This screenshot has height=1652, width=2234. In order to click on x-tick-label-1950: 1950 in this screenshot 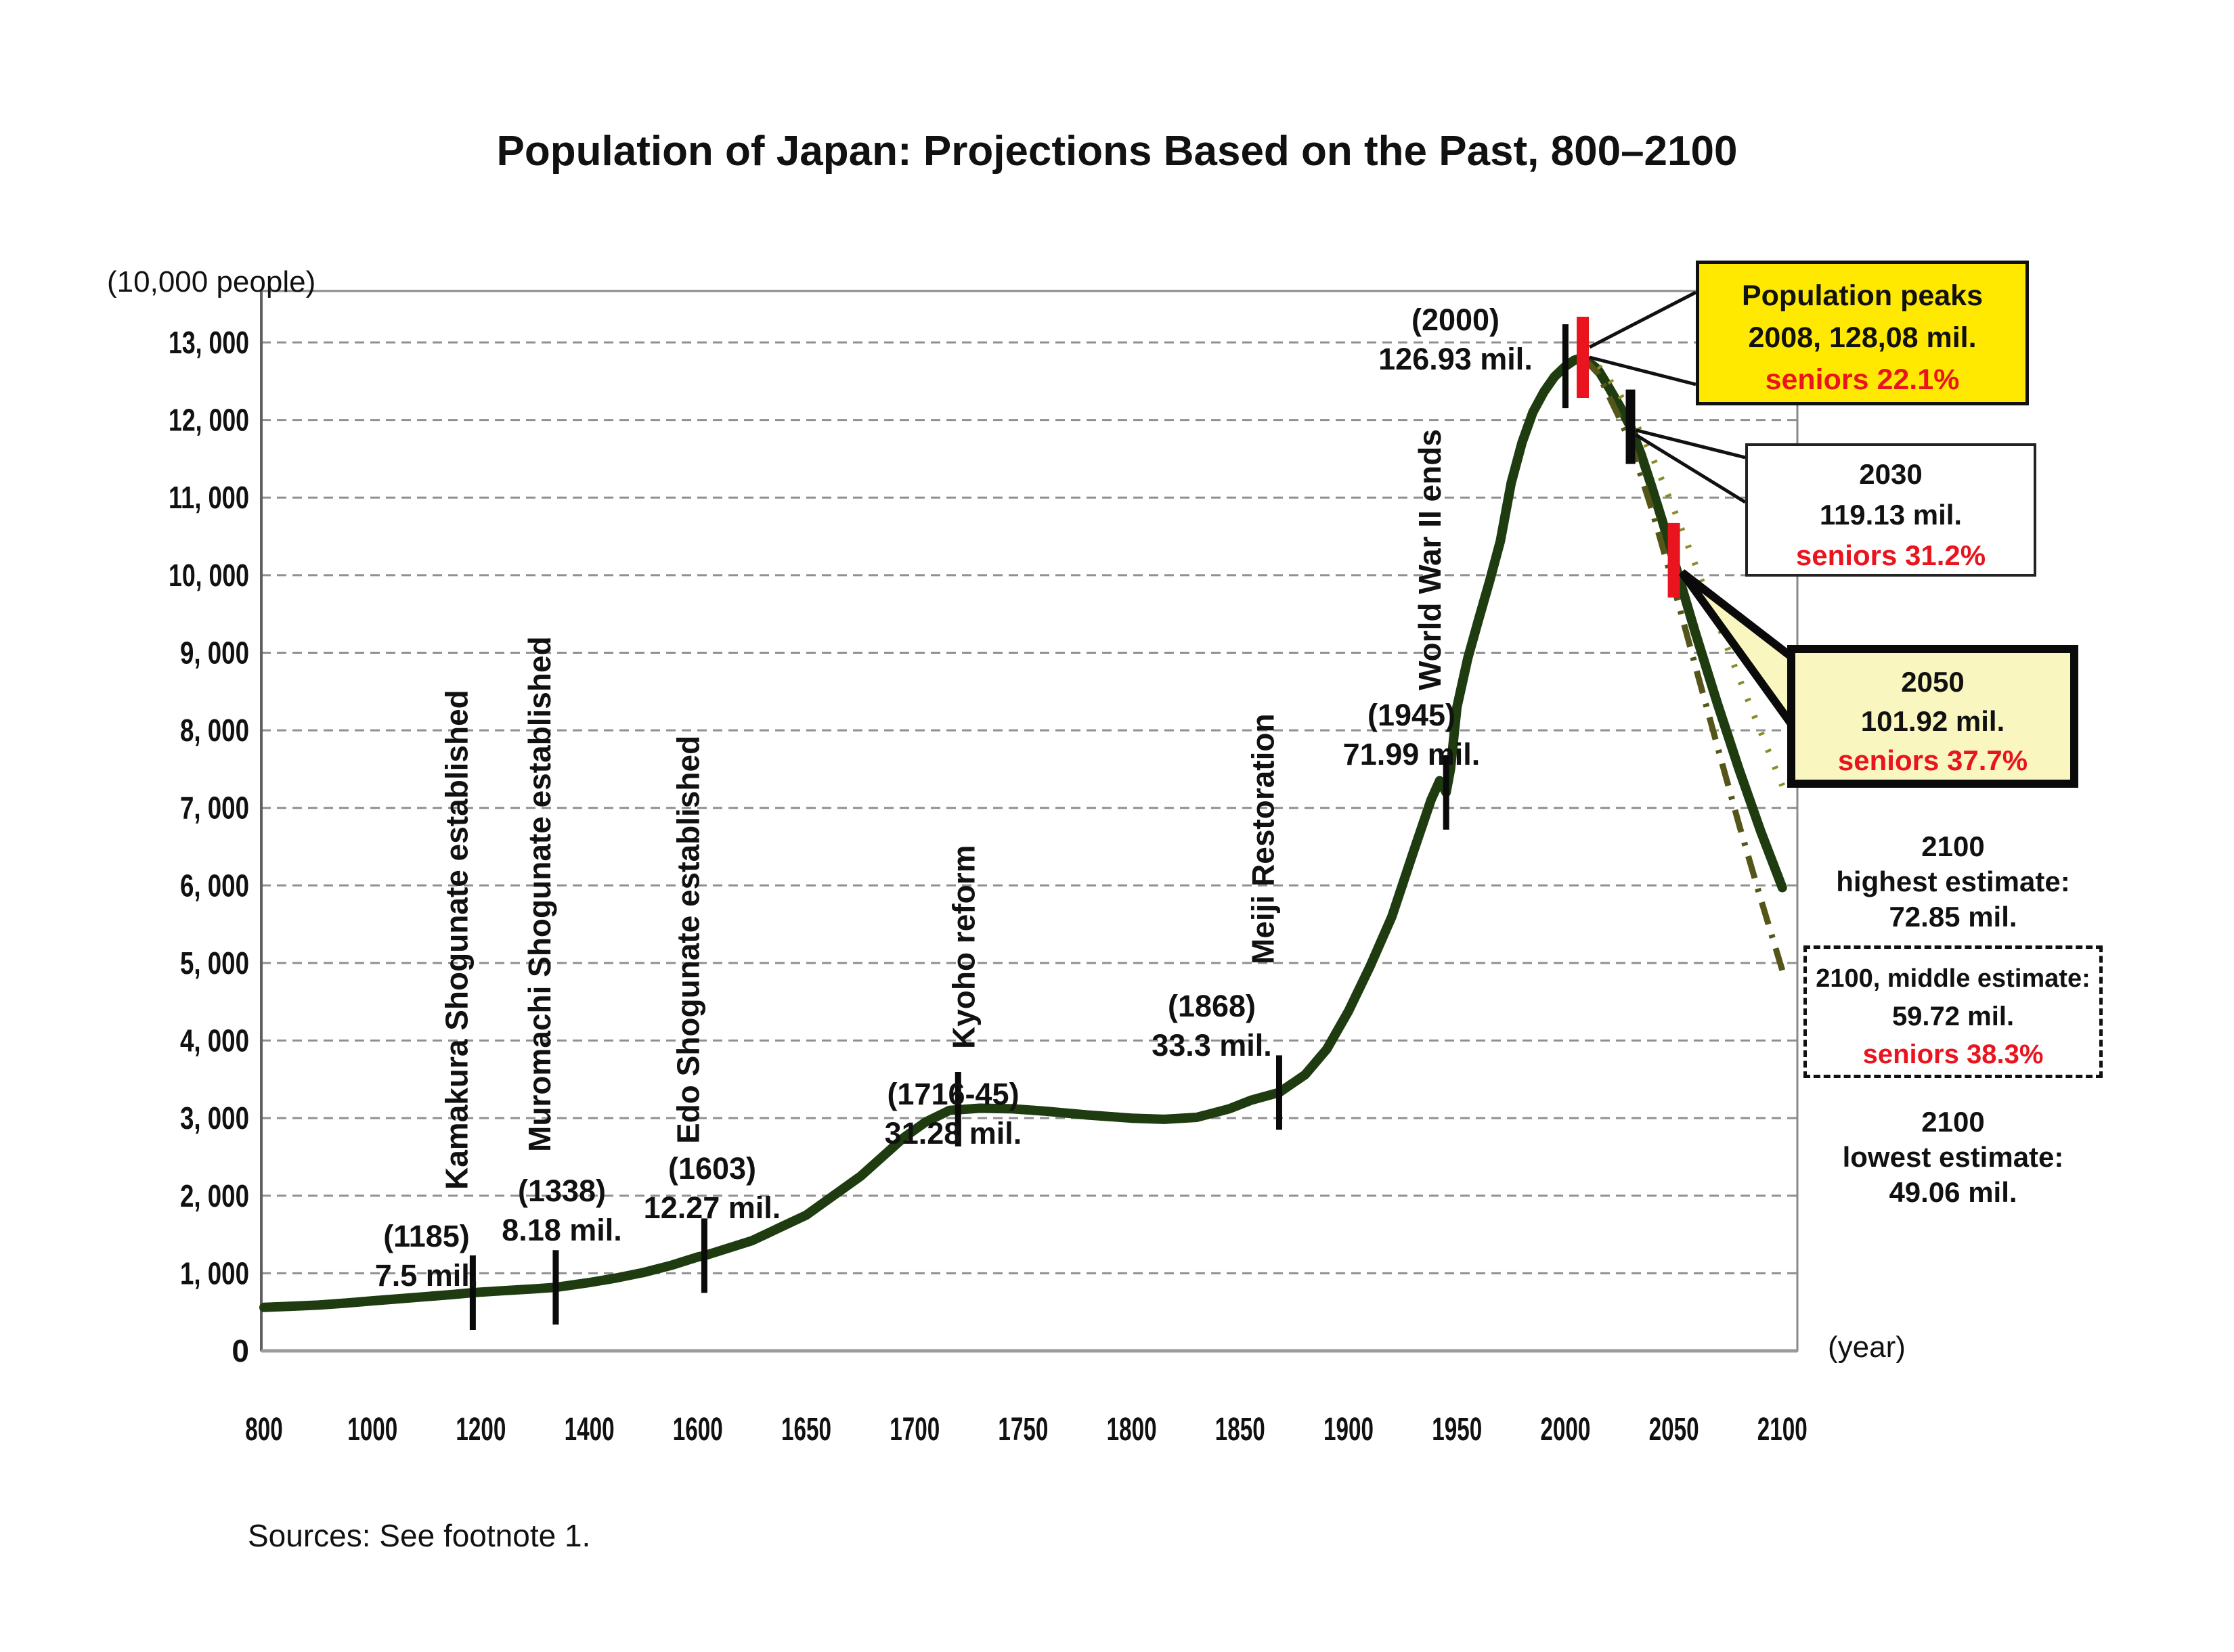, I will do `click(1457, 1430)`.